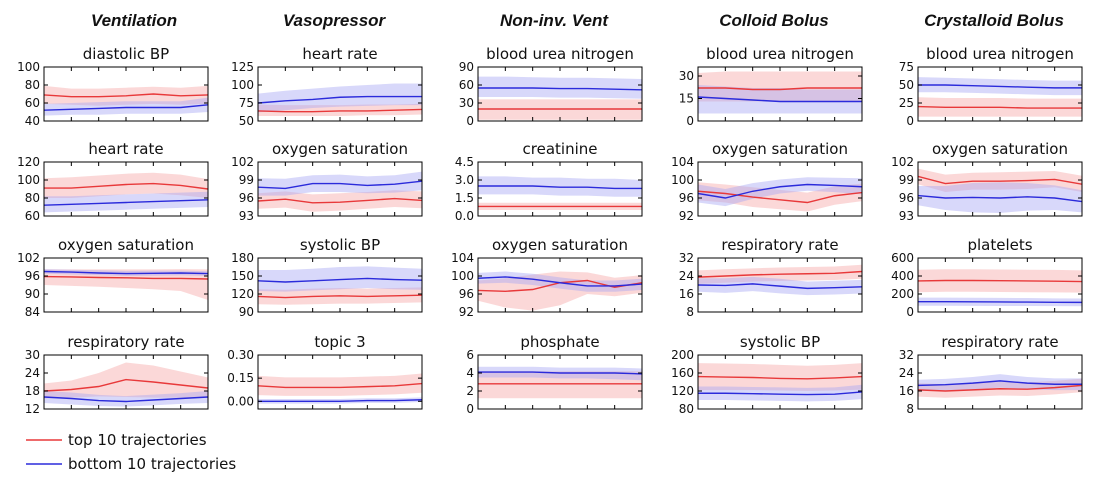 The height and width of the screenshot is (481, 1100). I want to click on y-tick-label: 90, so click(32, 294).